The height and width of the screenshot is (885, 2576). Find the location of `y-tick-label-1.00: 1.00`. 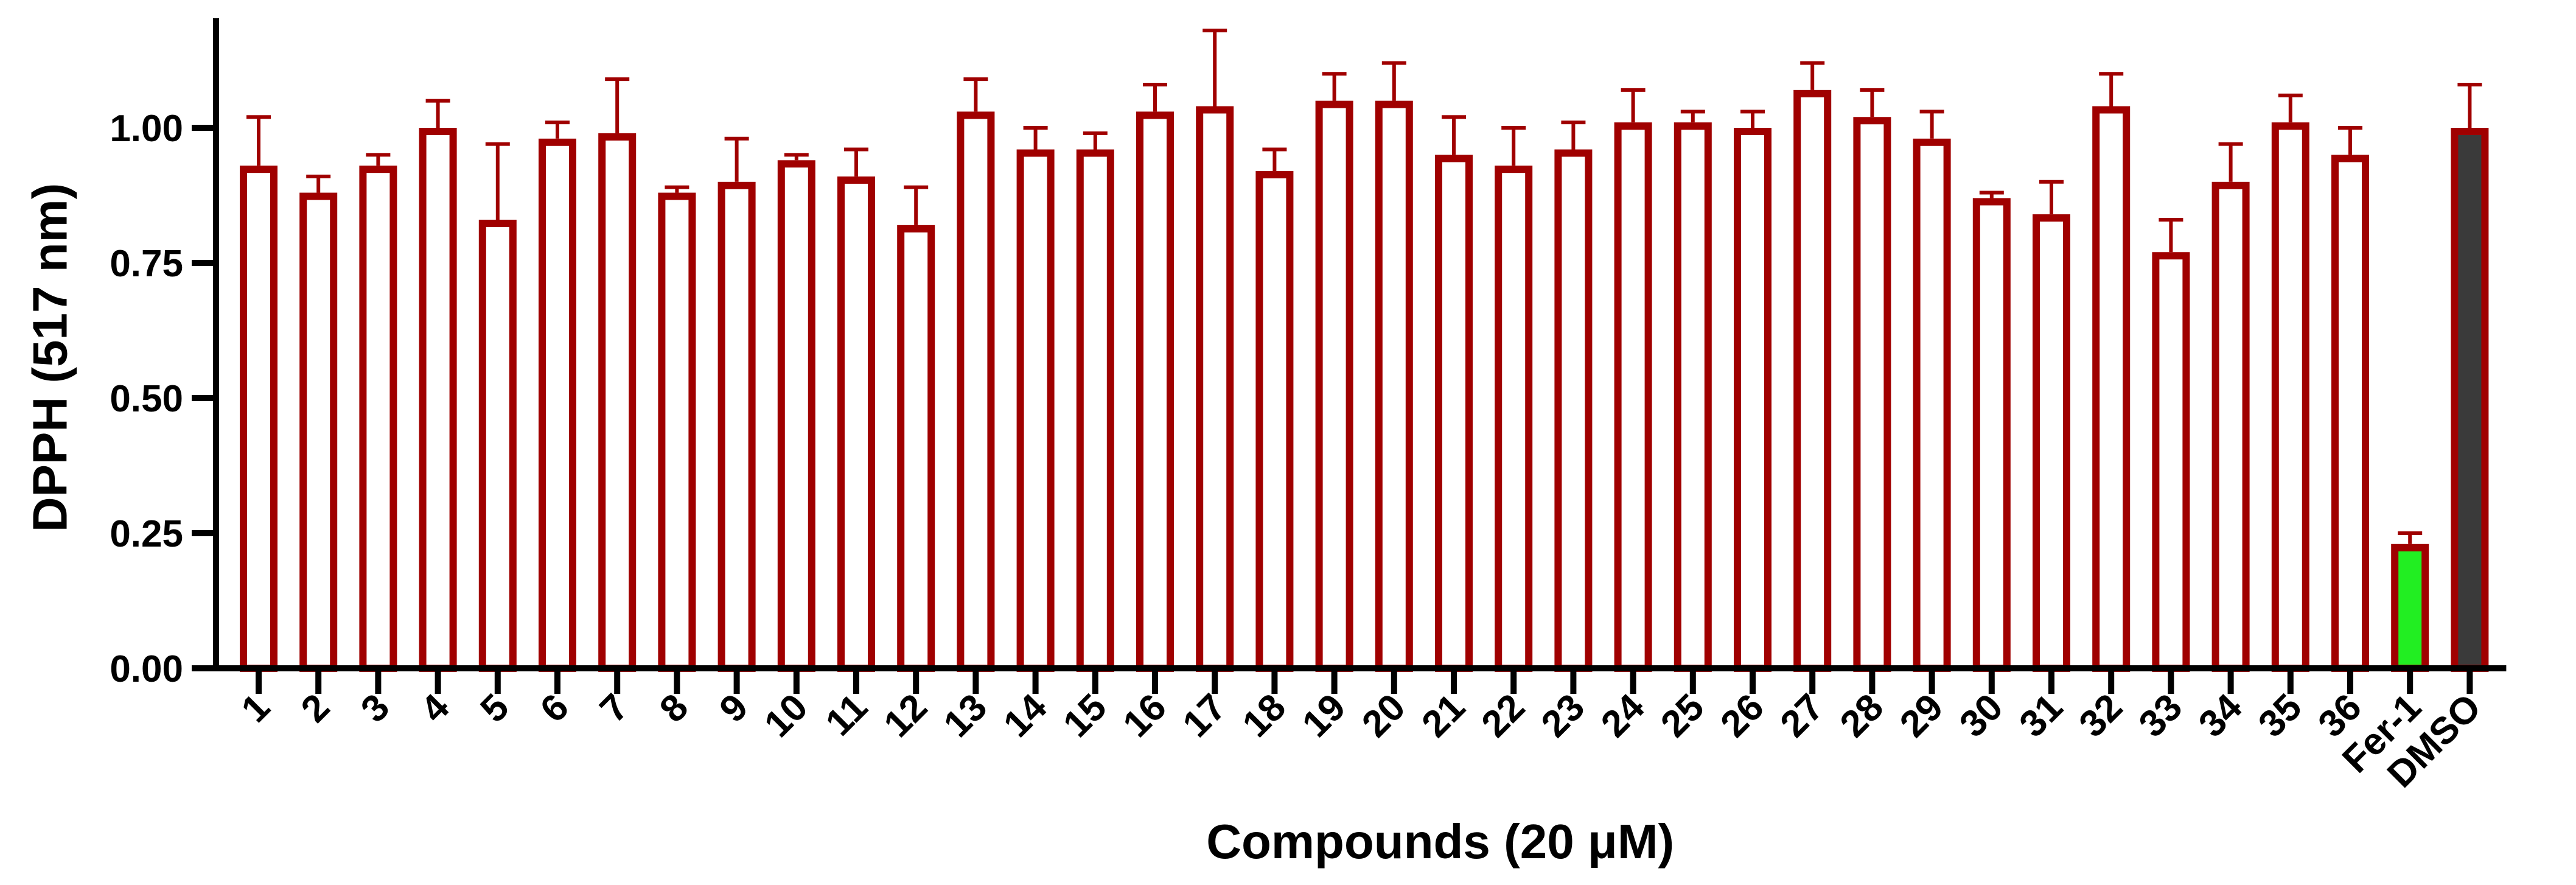

y-tick-label-1.00: 1.00 is located at coordinates (146, 129).